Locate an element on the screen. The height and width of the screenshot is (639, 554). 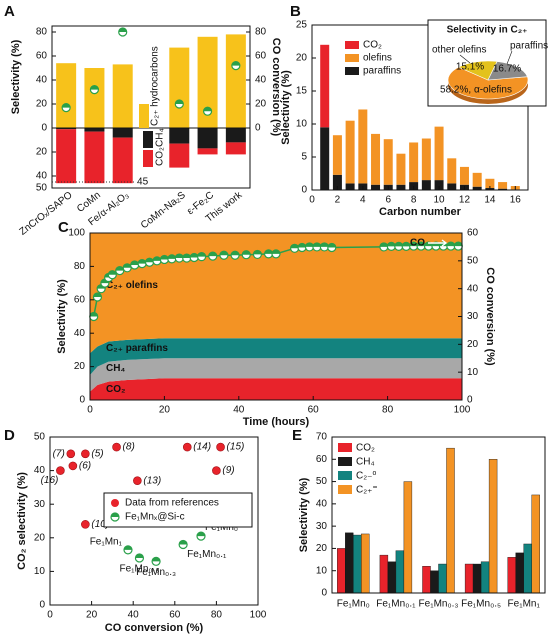
series-label: CO is located at coordinates (417, 243).